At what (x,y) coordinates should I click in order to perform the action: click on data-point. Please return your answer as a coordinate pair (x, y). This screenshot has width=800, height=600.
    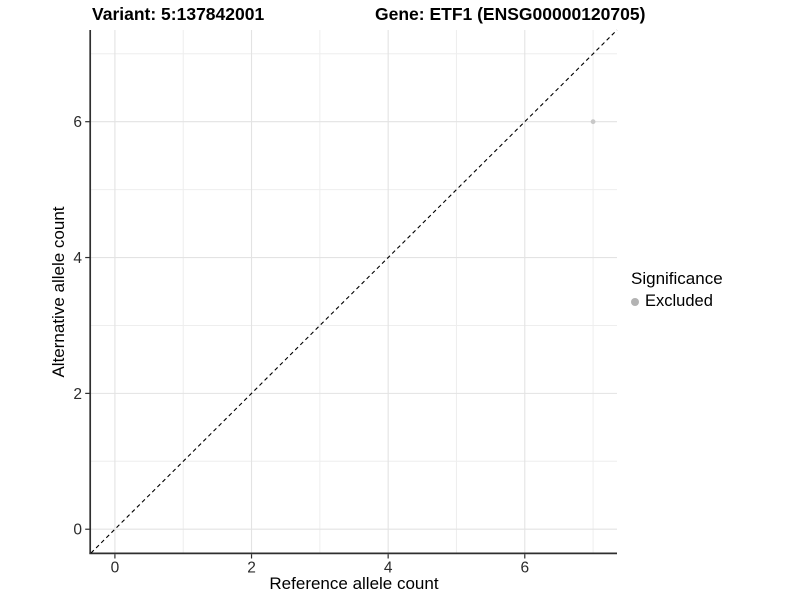
    Looking at the image, I should click on (593, 122).